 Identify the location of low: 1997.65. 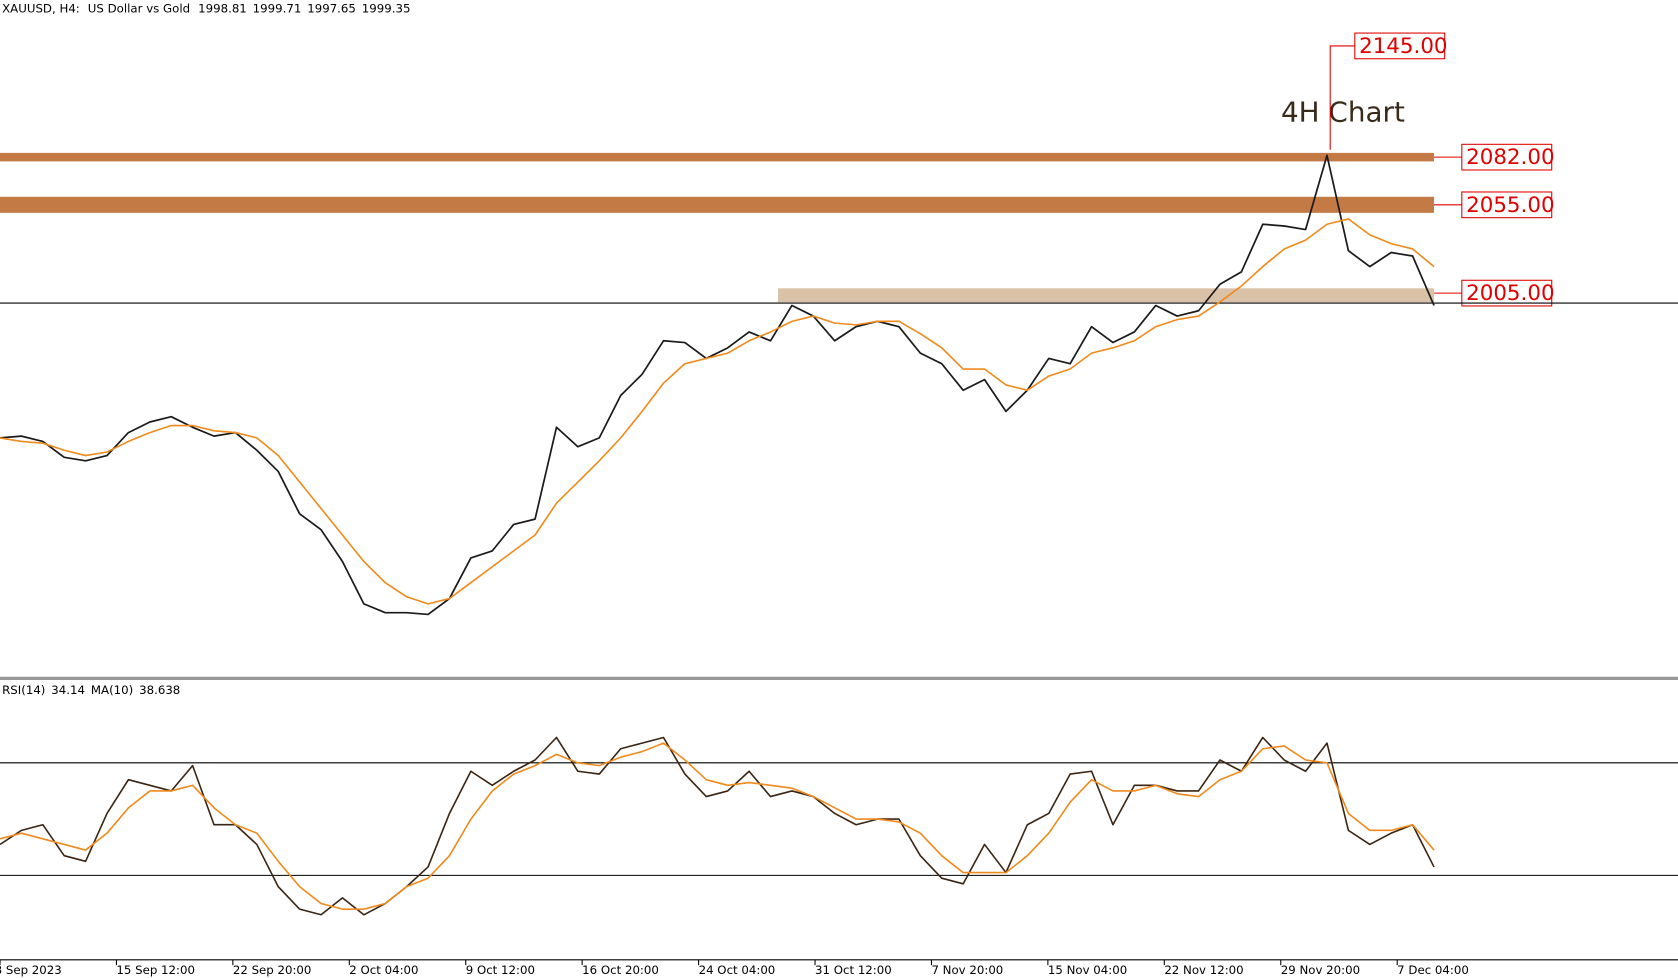
(331, 8).